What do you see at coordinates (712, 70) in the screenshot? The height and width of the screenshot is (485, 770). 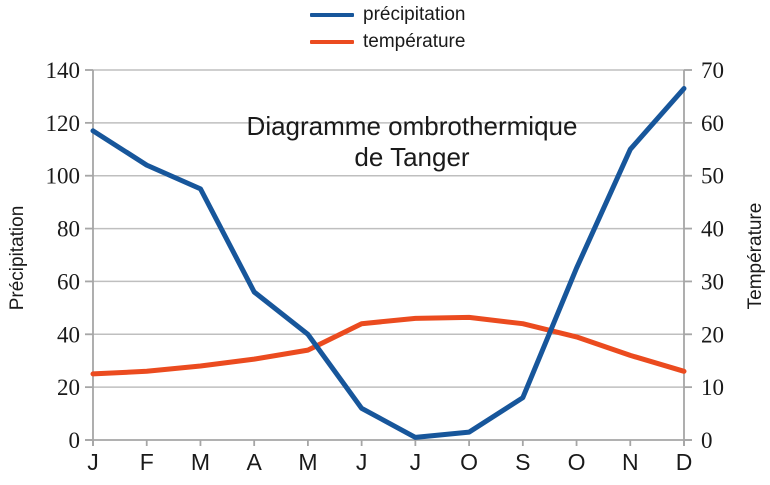 I see `y-right-tick-label: 70` at bounding box center [712, 70].